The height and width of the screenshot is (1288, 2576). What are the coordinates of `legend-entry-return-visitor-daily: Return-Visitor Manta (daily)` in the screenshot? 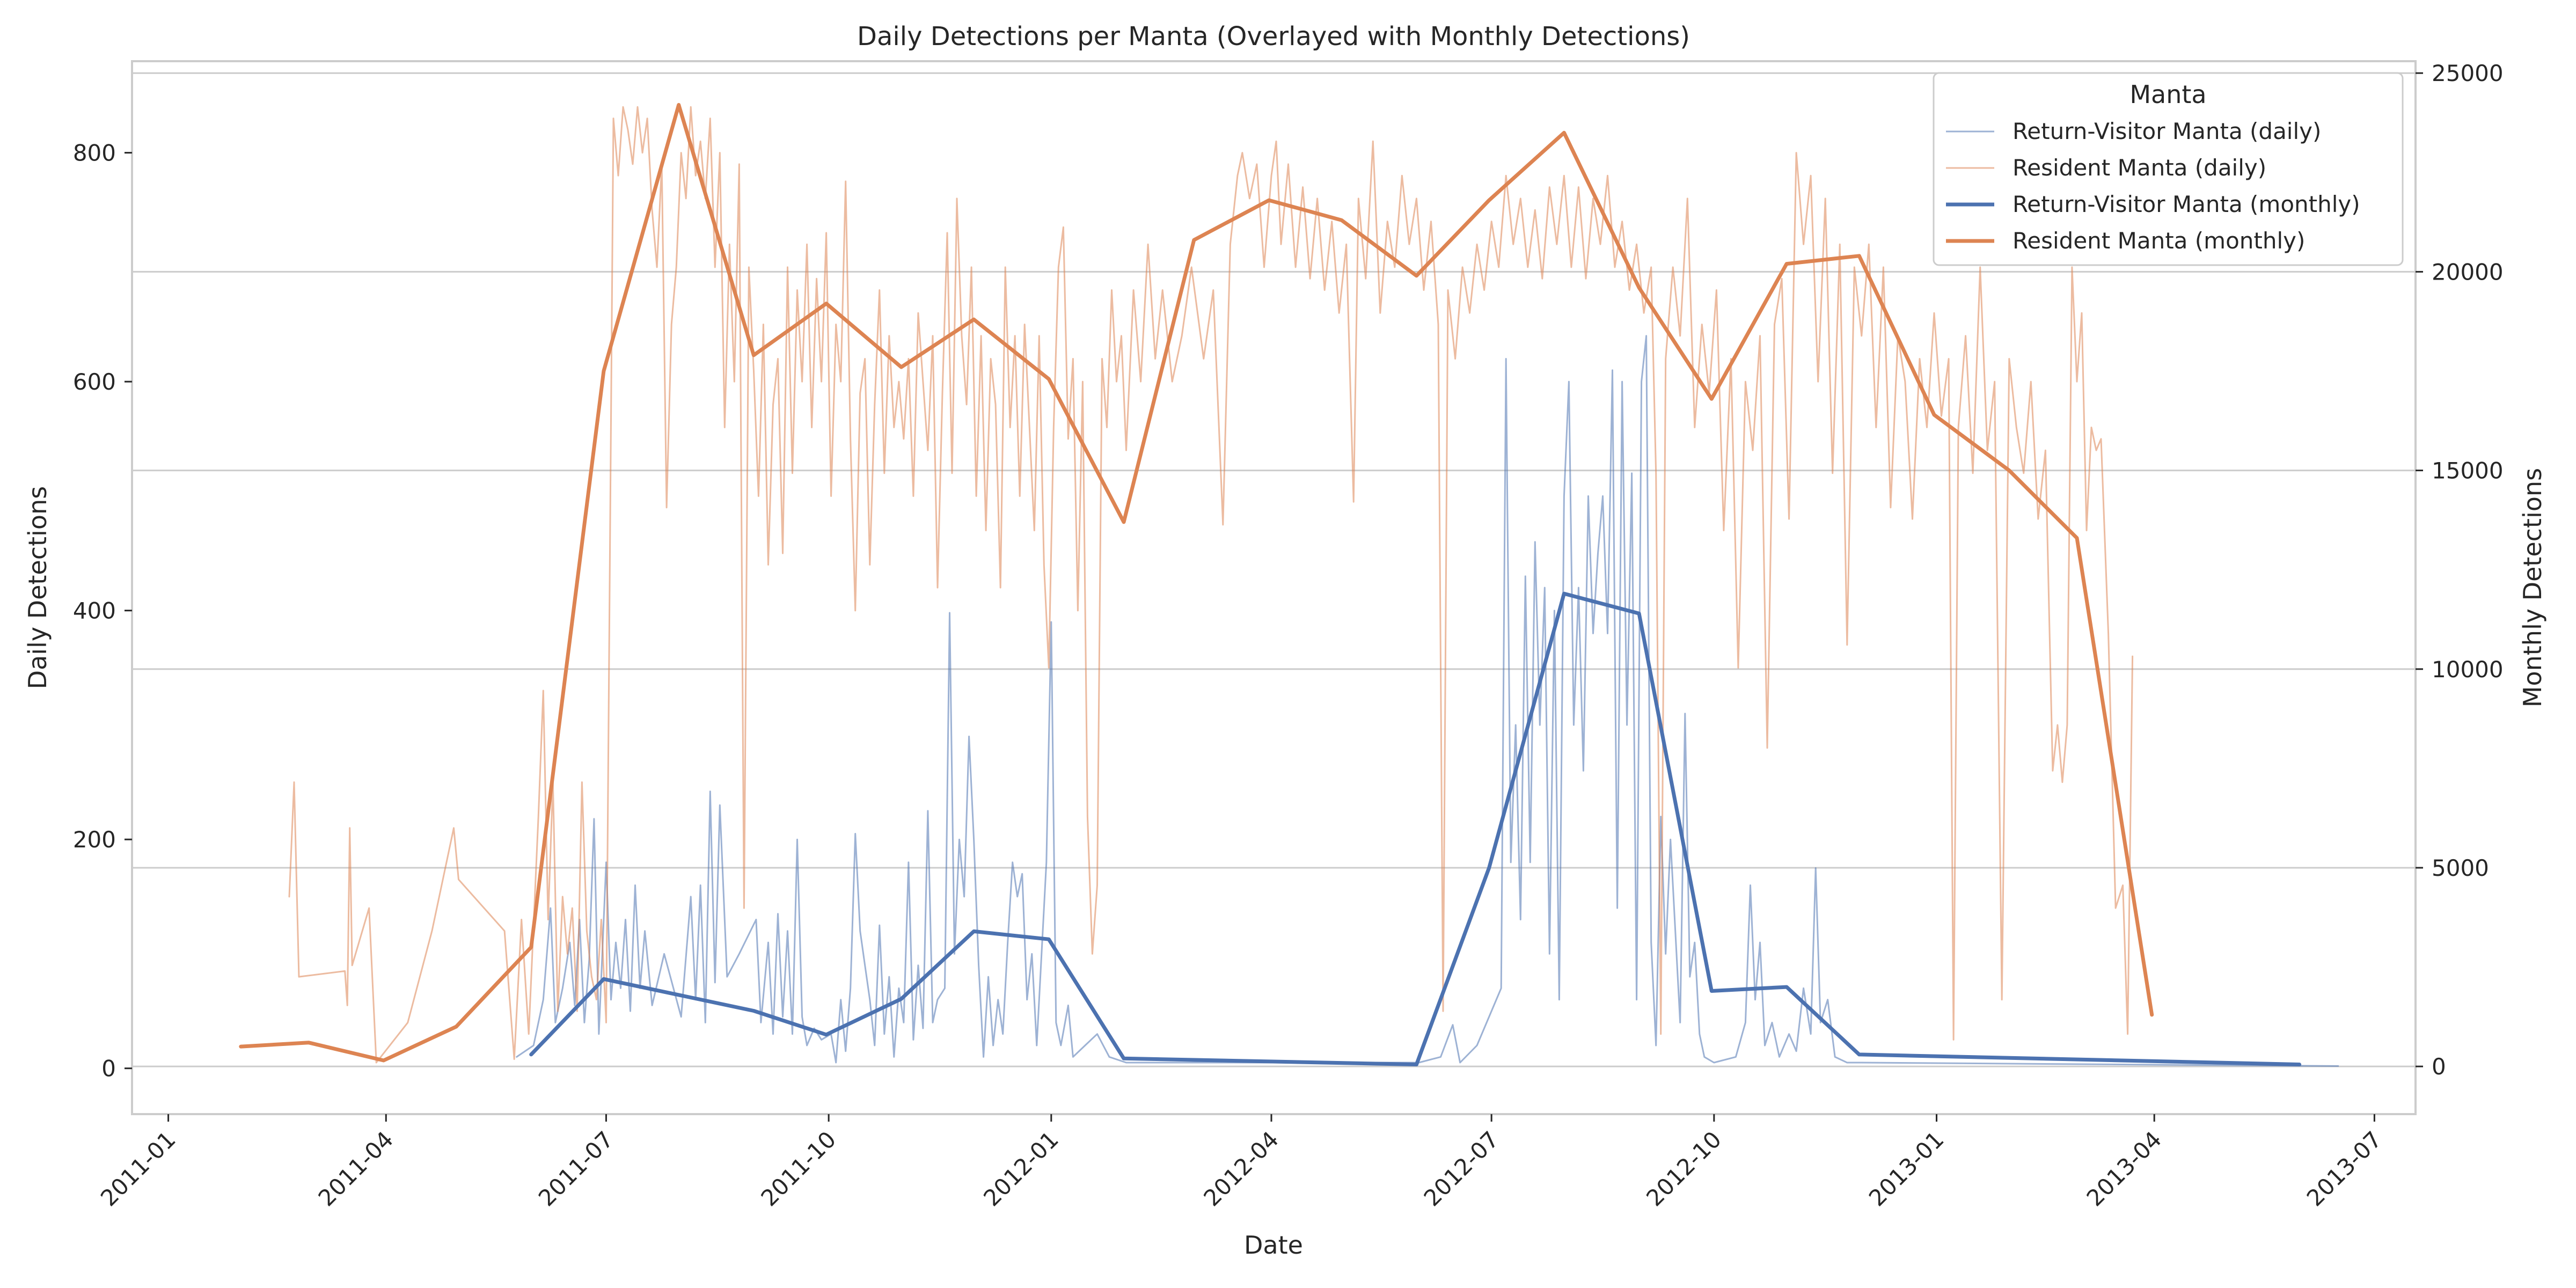 It's located at (2166, 131).